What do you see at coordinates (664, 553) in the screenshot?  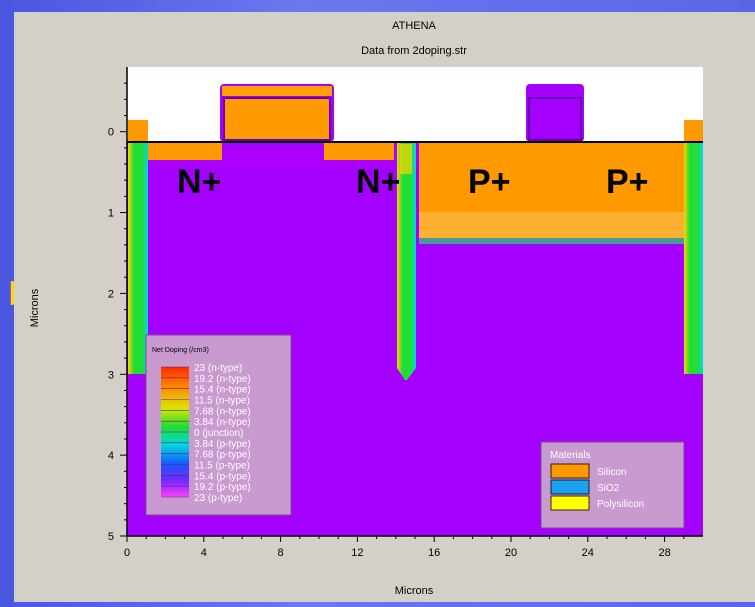 I see `x-tick-label: 28` at bounding box center [664, 553].